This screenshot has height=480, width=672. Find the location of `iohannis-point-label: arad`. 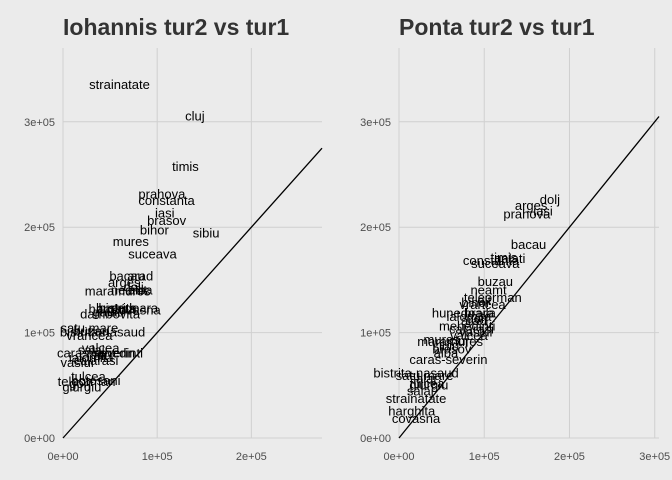

iohannis-point-label: arad is located at coordinates (140, 276).